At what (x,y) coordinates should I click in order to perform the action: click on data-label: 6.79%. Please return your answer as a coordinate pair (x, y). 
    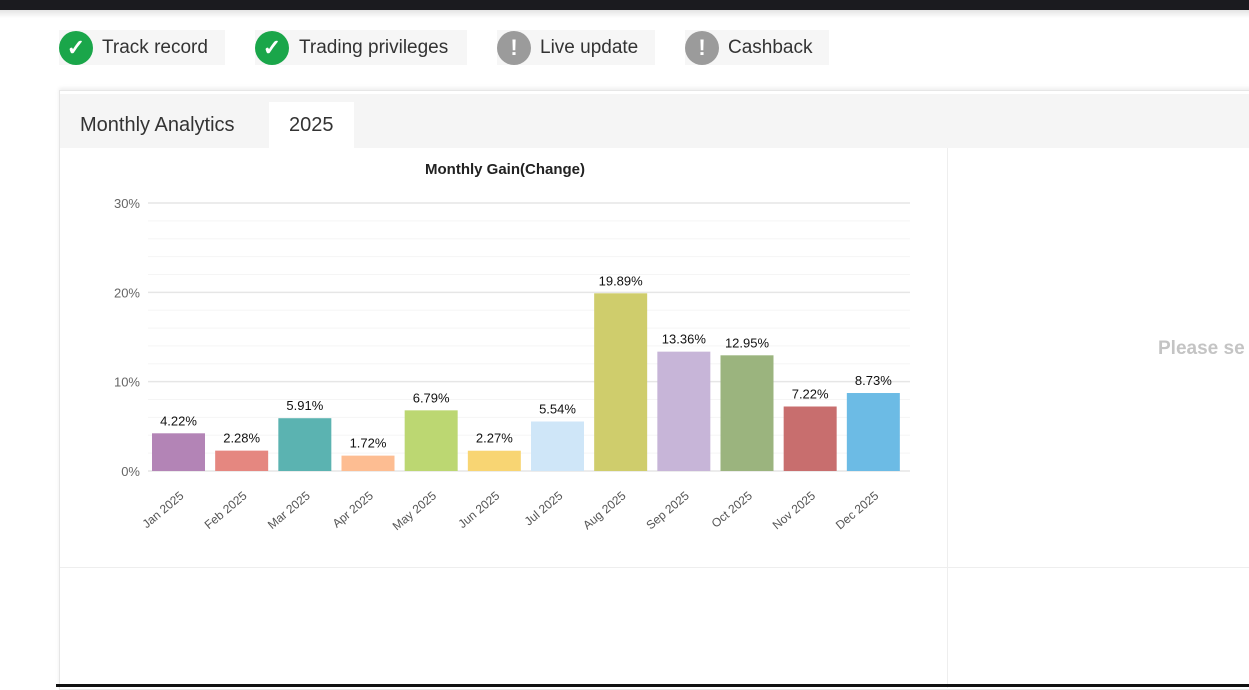
    Looking at the image, I should click on (431, 397).